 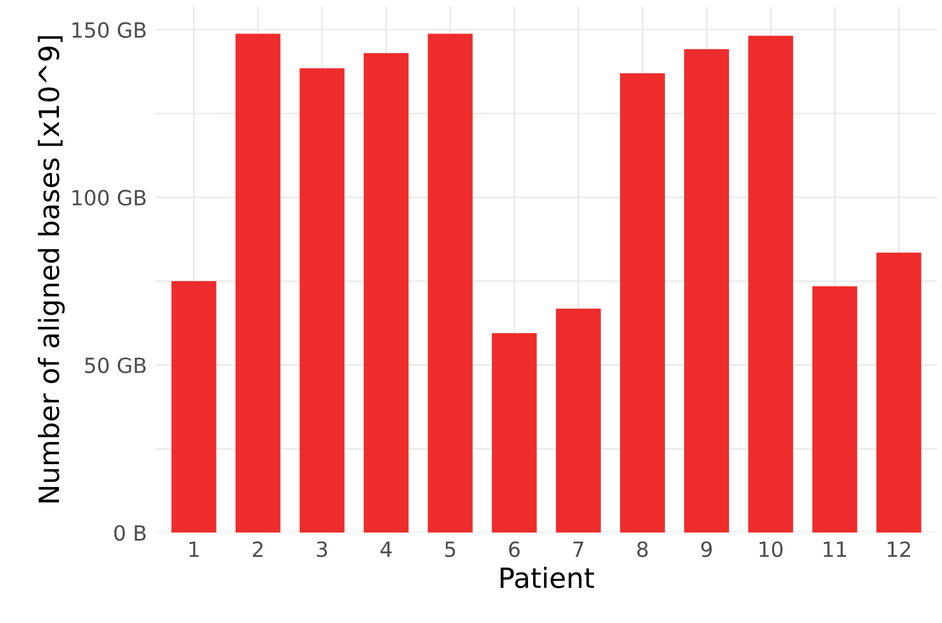 I want to click on x-tick-label: 1, so click(x=194, y=549).